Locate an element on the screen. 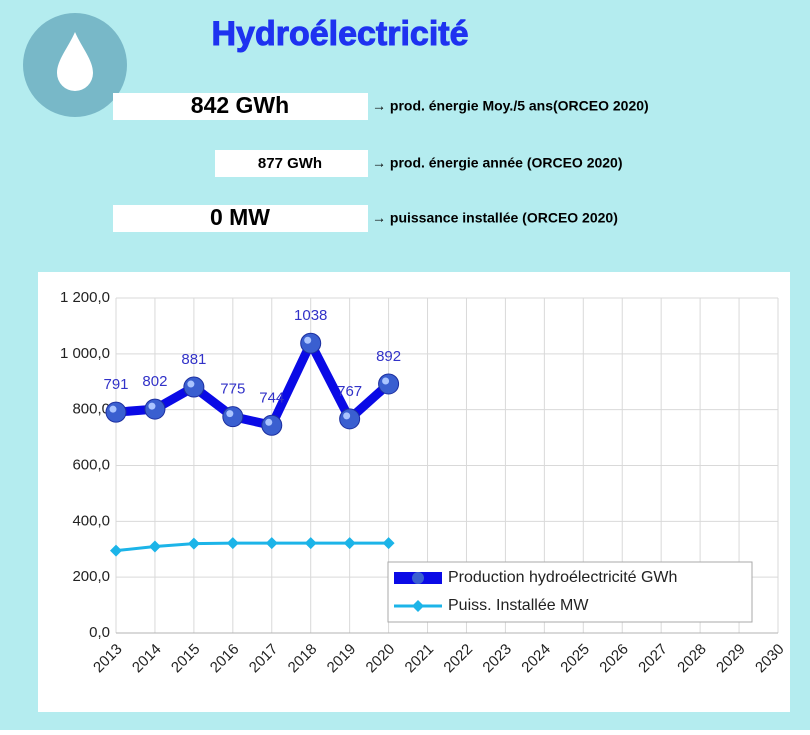 The width and height of the screenshot is (810, 735). y-tick-label: 400,0 is located at coordinates (91, 520).